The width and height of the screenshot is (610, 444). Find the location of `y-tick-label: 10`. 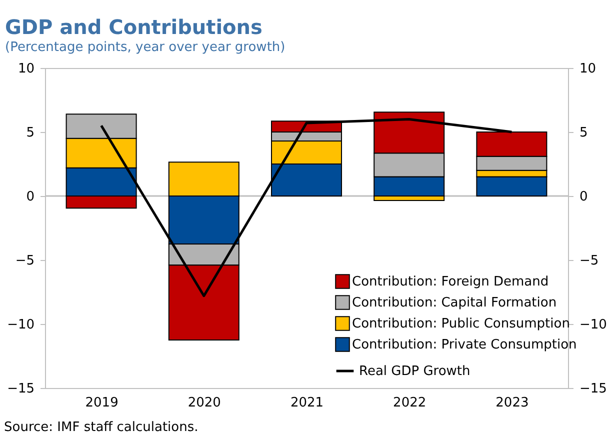

y-tick-label: 10 is located at coordinates (26, 69).